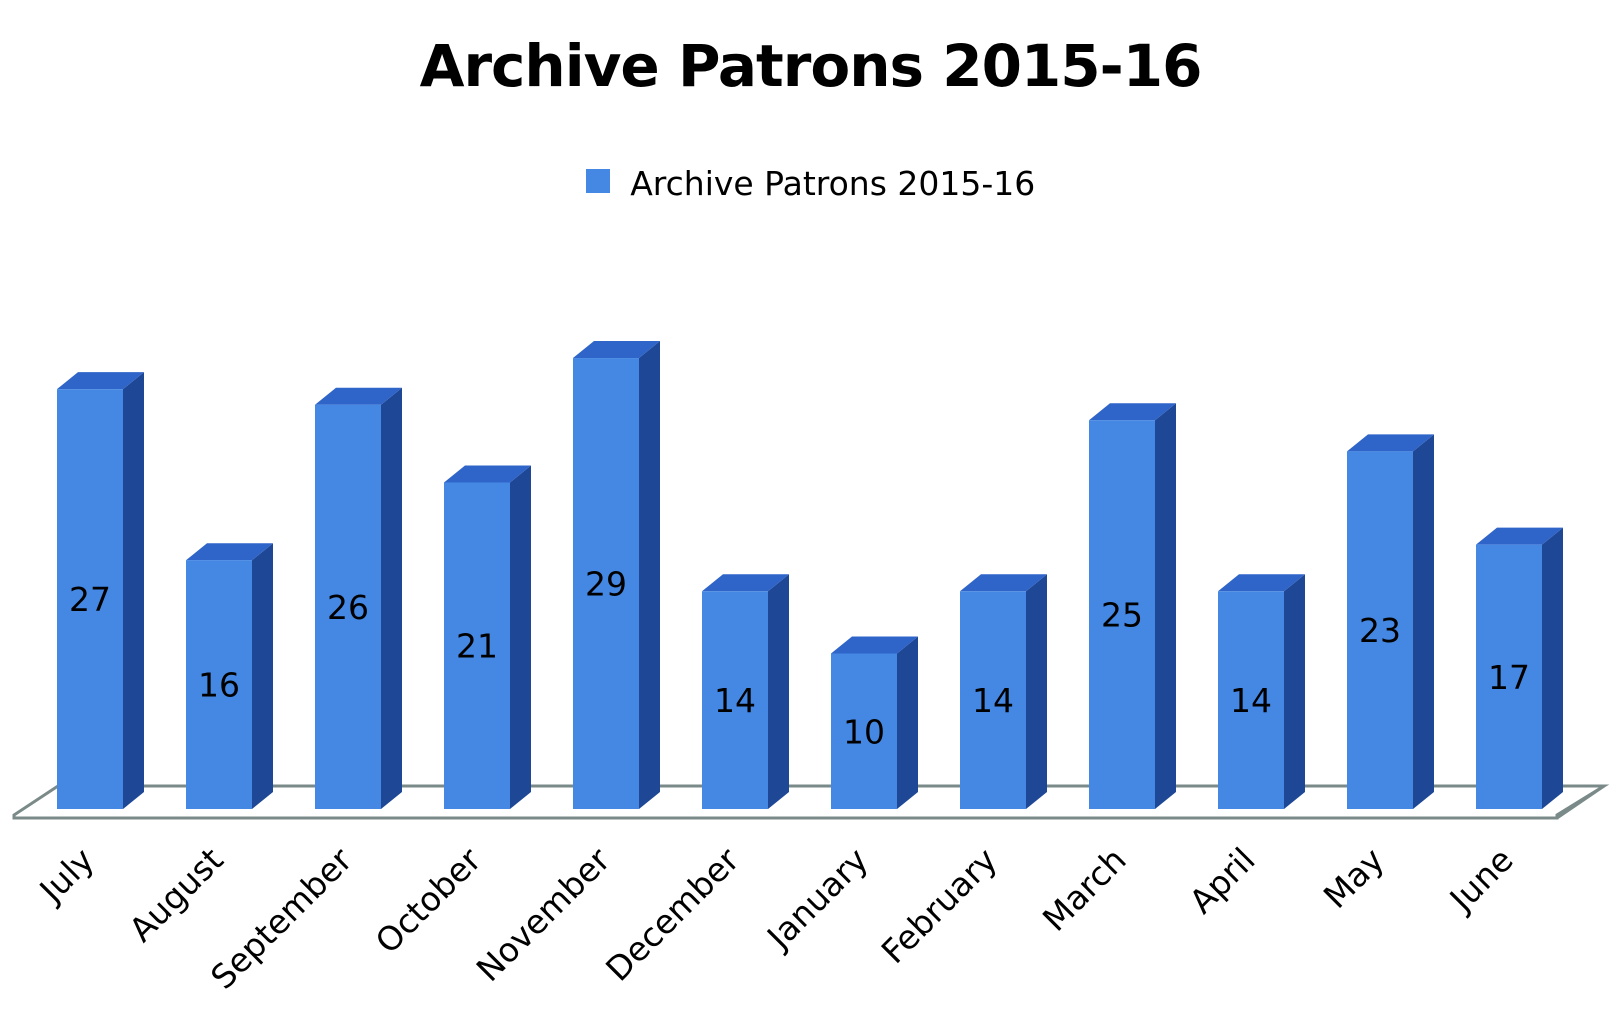 This screenshot has width=1621, height=1028. I want to click on legend: Archive Patrons 2015-16, so click(810, 182).